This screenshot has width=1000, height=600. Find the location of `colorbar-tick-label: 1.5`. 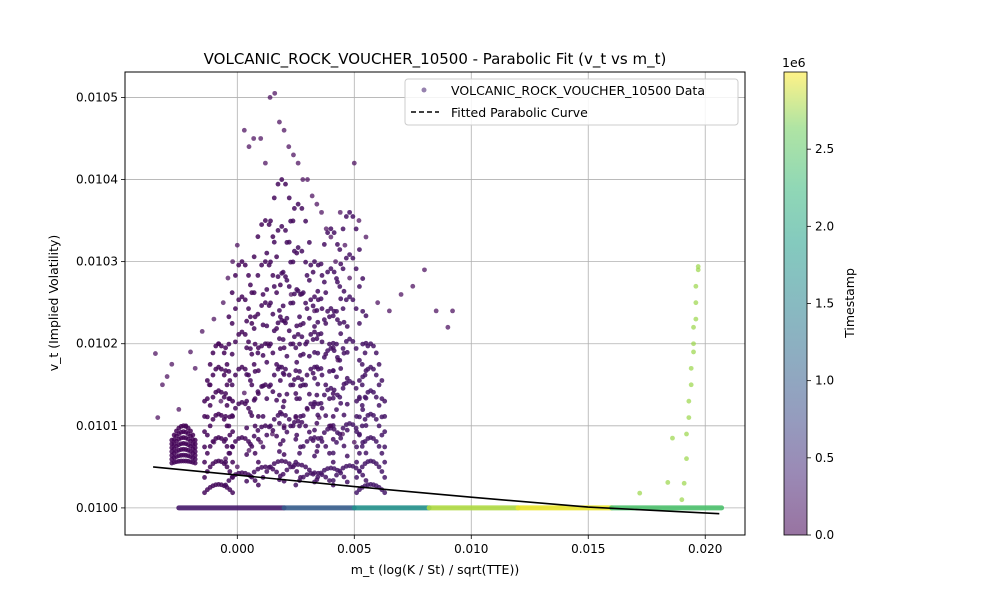

colorbar-tick-label: 1.5 is located at coordinates (824, 304).